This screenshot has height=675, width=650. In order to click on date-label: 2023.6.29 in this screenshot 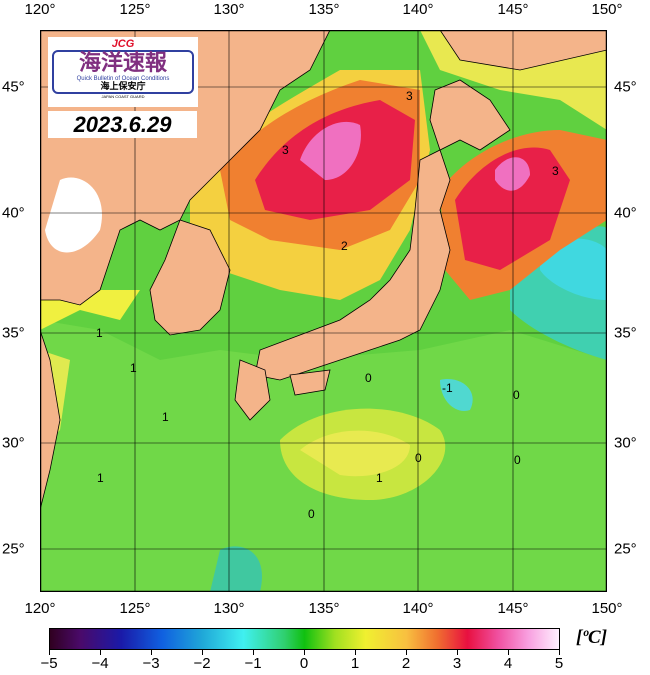, I will do `click(122, 124)`.